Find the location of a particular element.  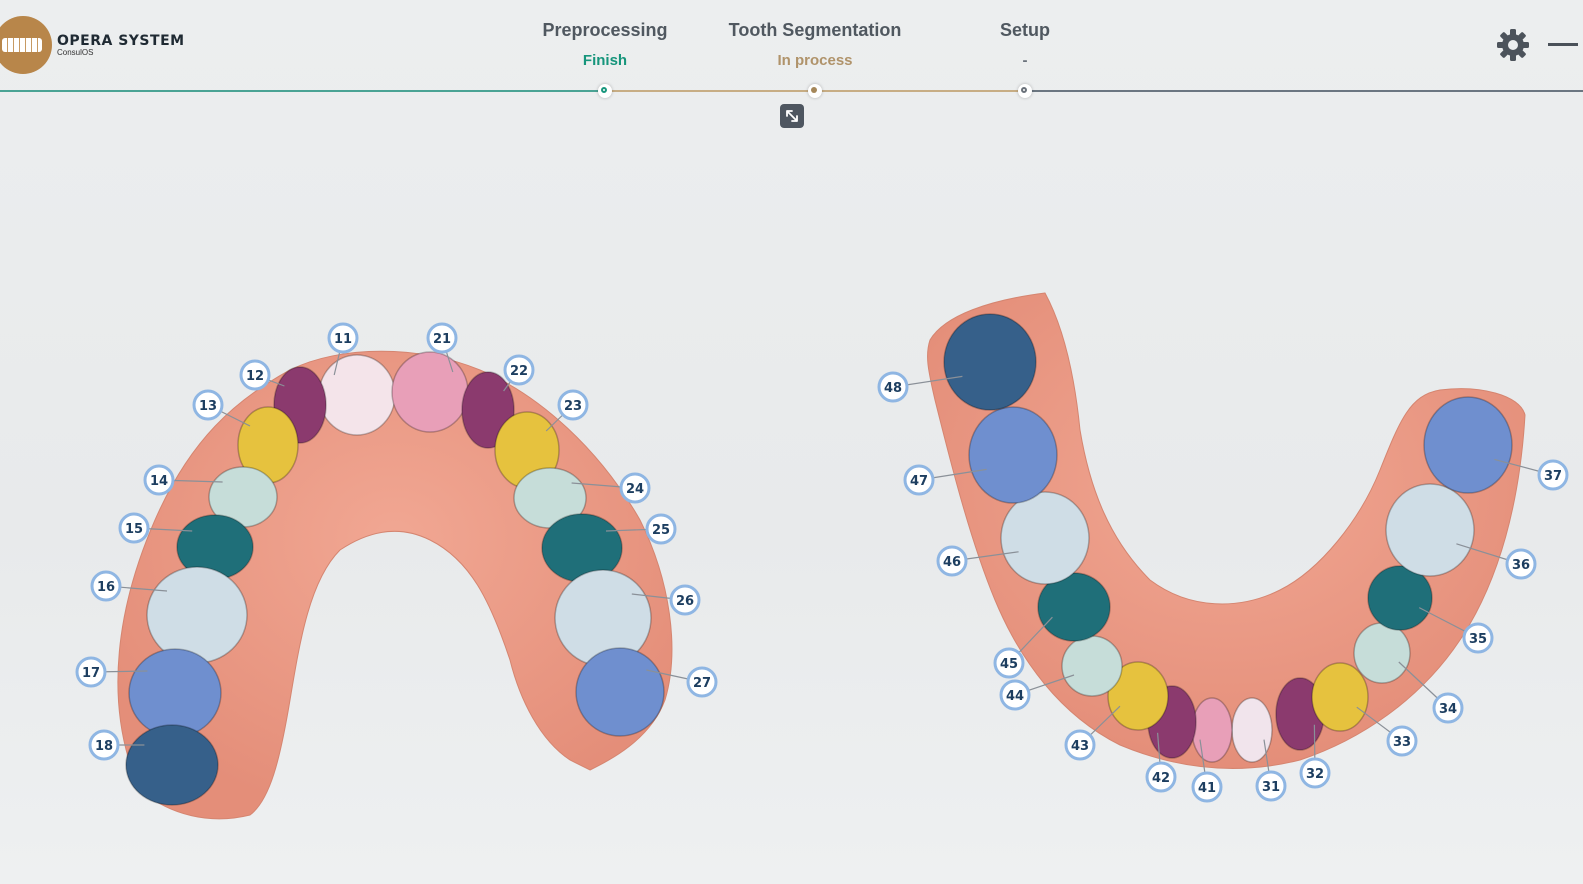

expand-arrows-icon is located at coordinates (792, 116).